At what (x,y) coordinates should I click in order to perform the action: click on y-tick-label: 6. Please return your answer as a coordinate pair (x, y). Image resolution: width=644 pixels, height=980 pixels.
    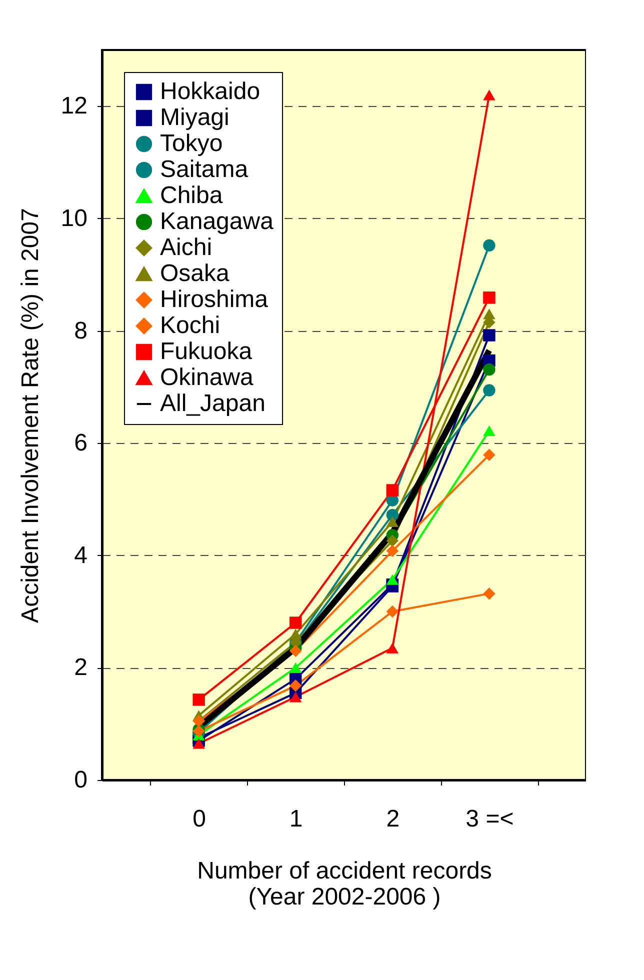
    Looking at the image, I should click on (81, 443).